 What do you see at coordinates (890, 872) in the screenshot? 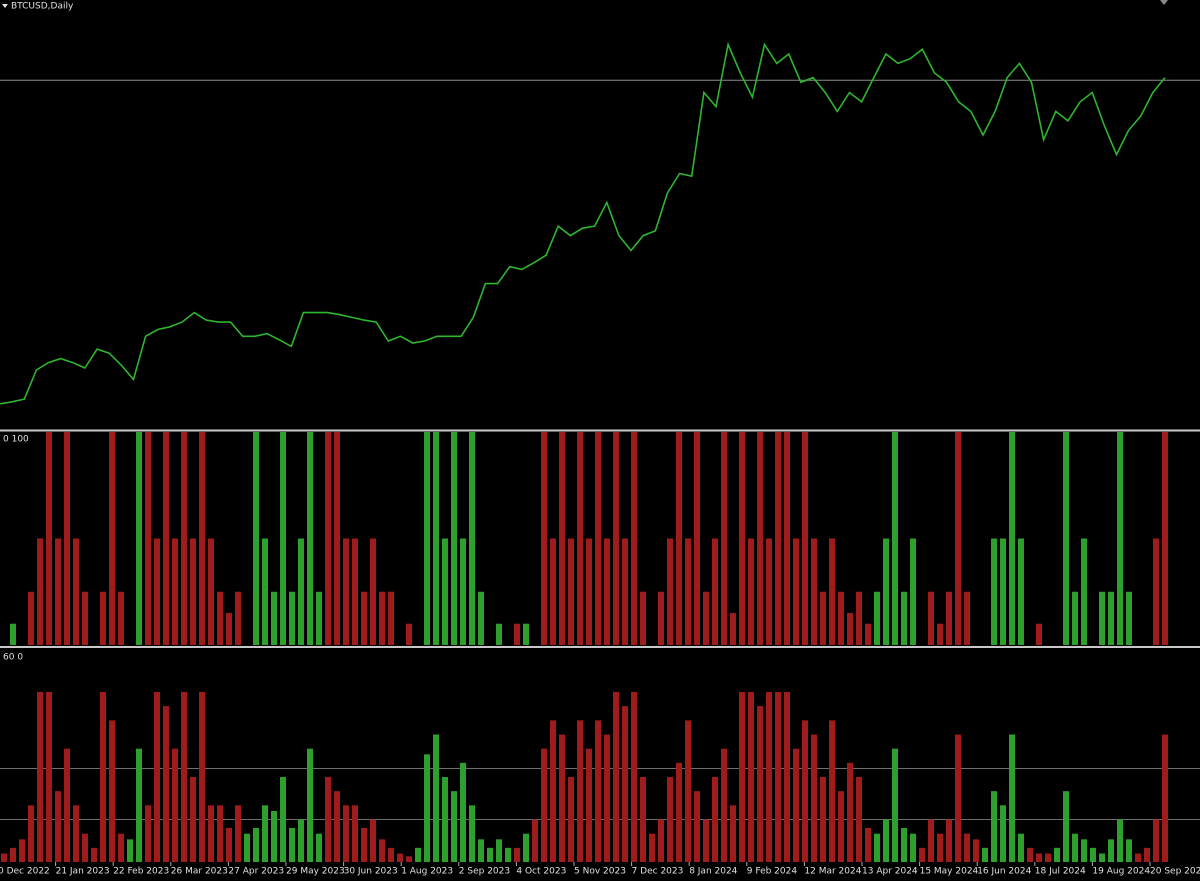
I see `time-label: 13 Apr 2024` at bounding box center [890, 872].